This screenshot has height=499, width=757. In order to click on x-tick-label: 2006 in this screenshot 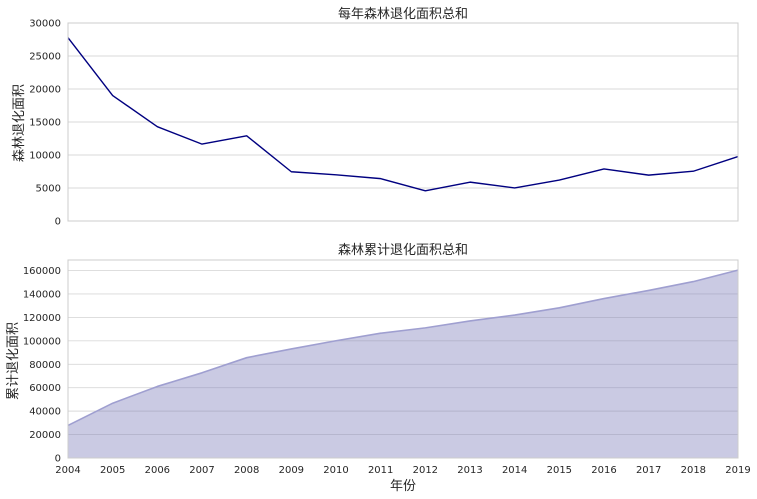, I will do `click(157, 470)`.